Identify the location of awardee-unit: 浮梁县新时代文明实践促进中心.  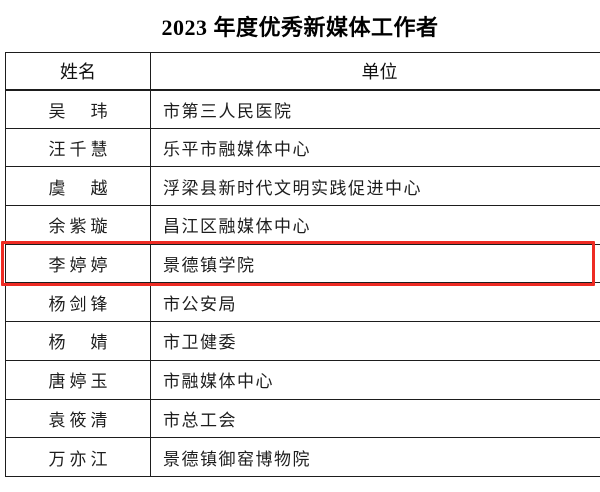
(375, 186).